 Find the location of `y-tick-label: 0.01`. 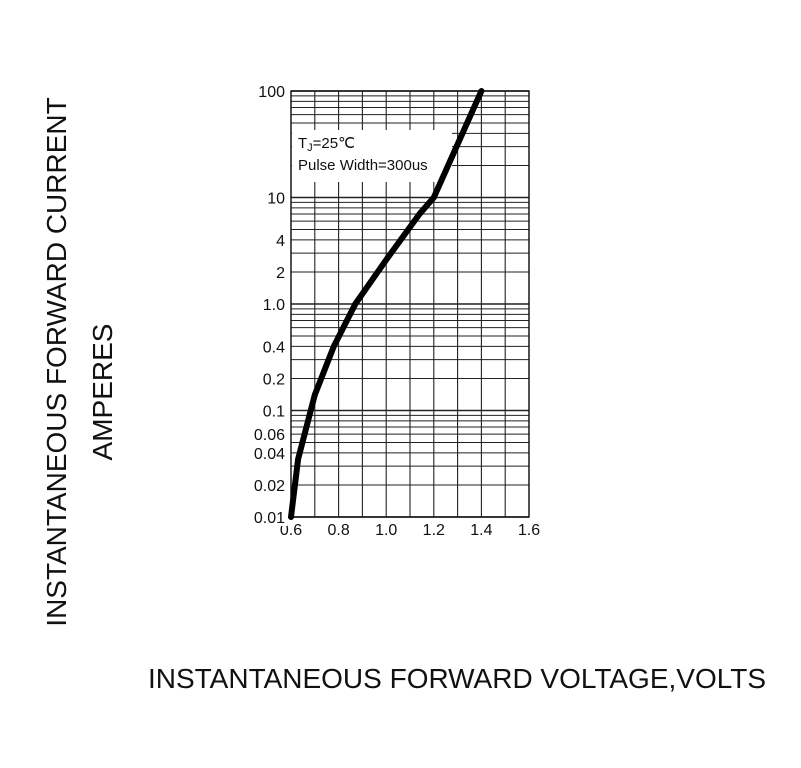

y-tick-label: 0.01 is located at coordinates (269, 518).